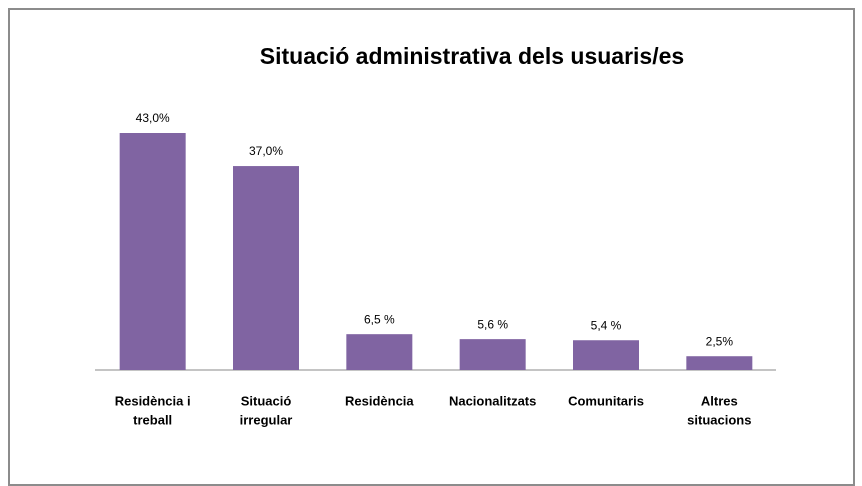 The image size is (862, 486). I want to click on value-label: 5,4 %, so click(606, 325).